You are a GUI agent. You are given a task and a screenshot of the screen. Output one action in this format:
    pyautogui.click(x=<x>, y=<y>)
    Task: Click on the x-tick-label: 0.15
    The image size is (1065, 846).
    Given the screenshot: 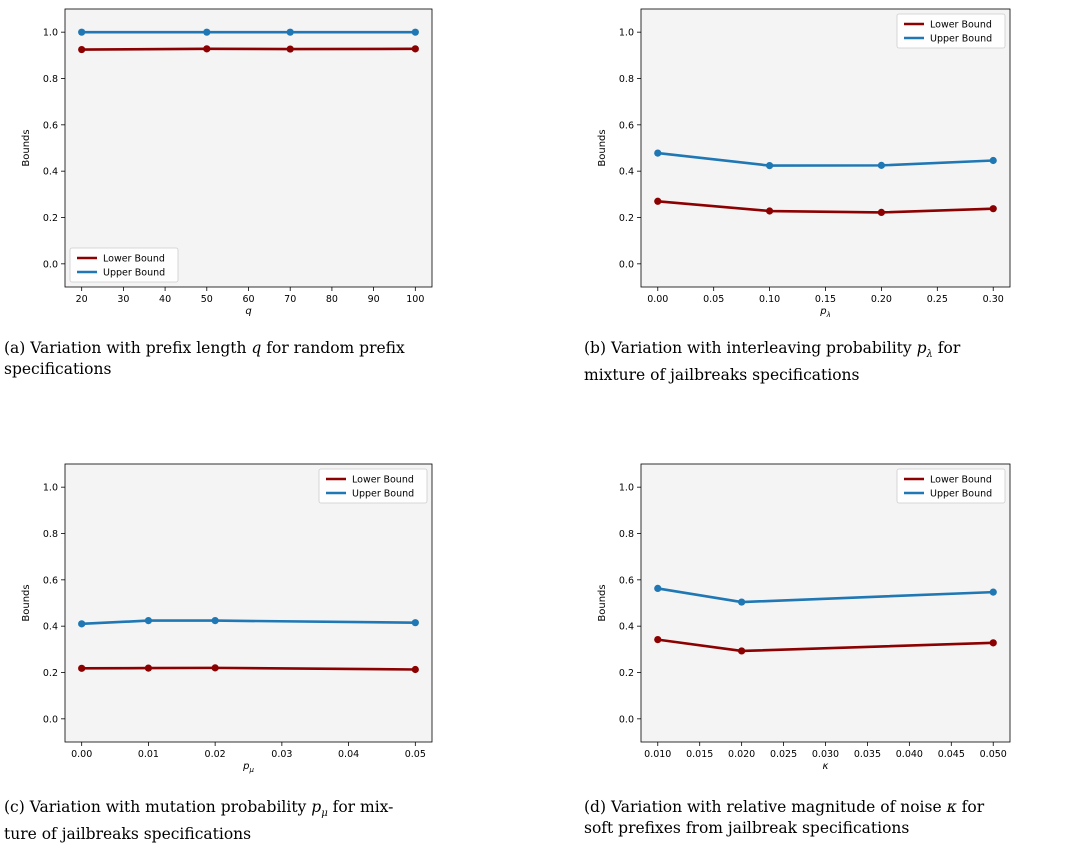 What is the action you would take?
    pyautogui.click(x=825, y=299)
    